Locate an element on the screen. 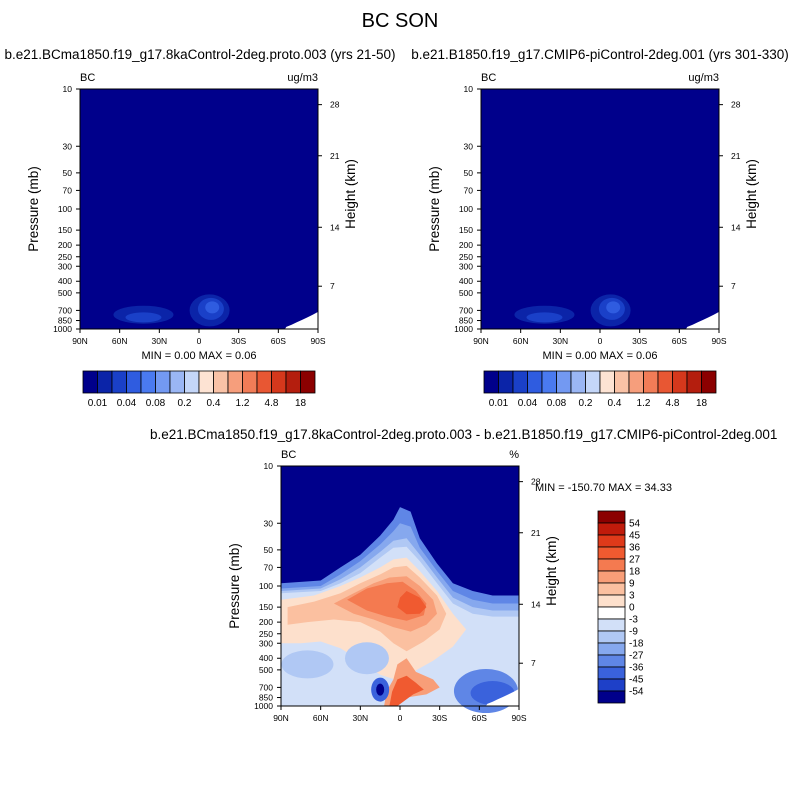 This screenshot has height=800, width=800. colorbar-label: 0.4 is located at coordinates (214, 403).